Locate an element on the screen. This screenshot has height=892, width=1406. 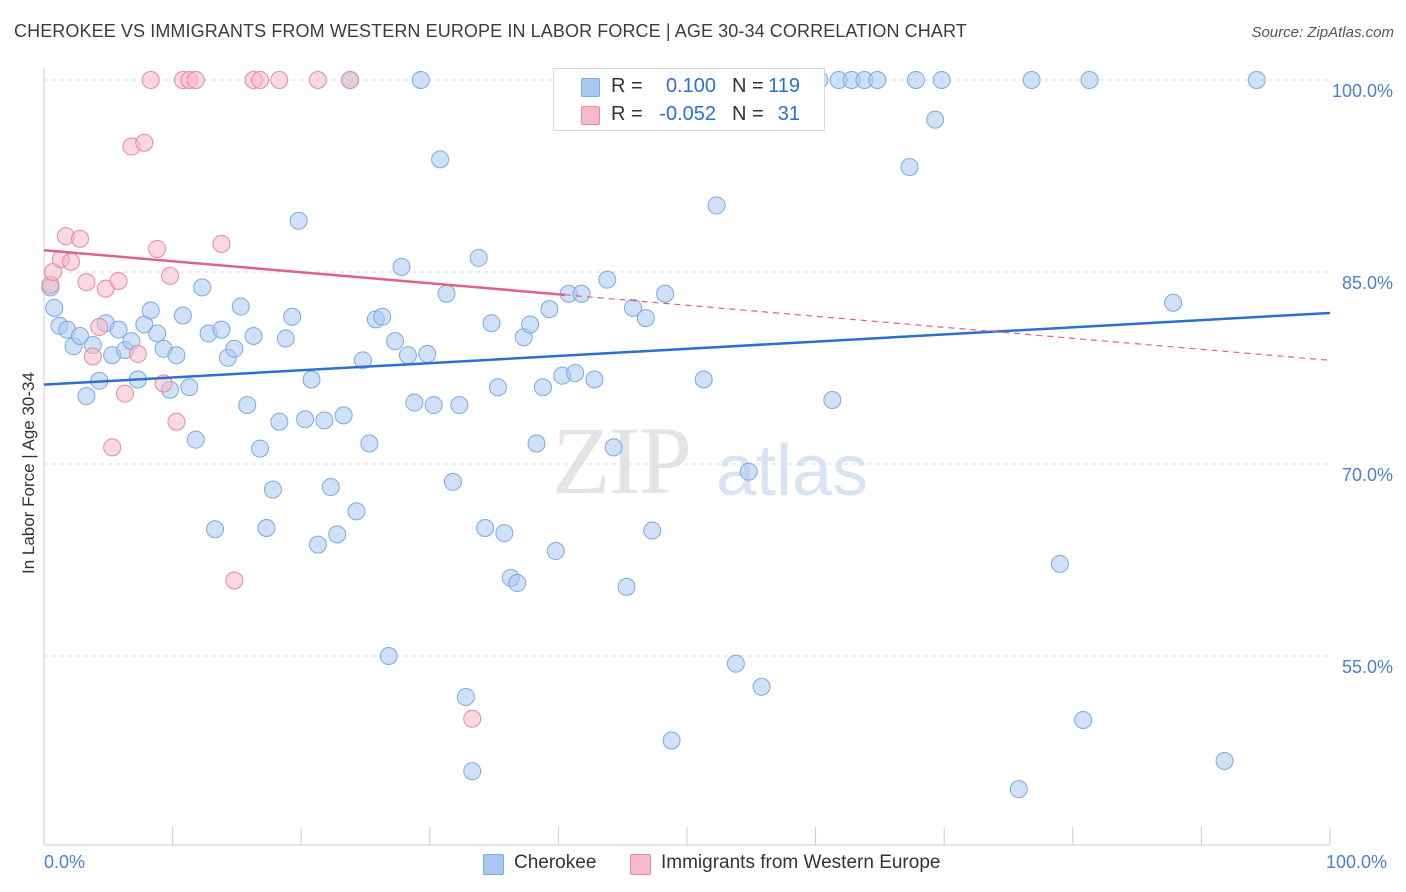
series-legend: Cherokee Immigrants from Western Europe is located at coordinates (703, 865).